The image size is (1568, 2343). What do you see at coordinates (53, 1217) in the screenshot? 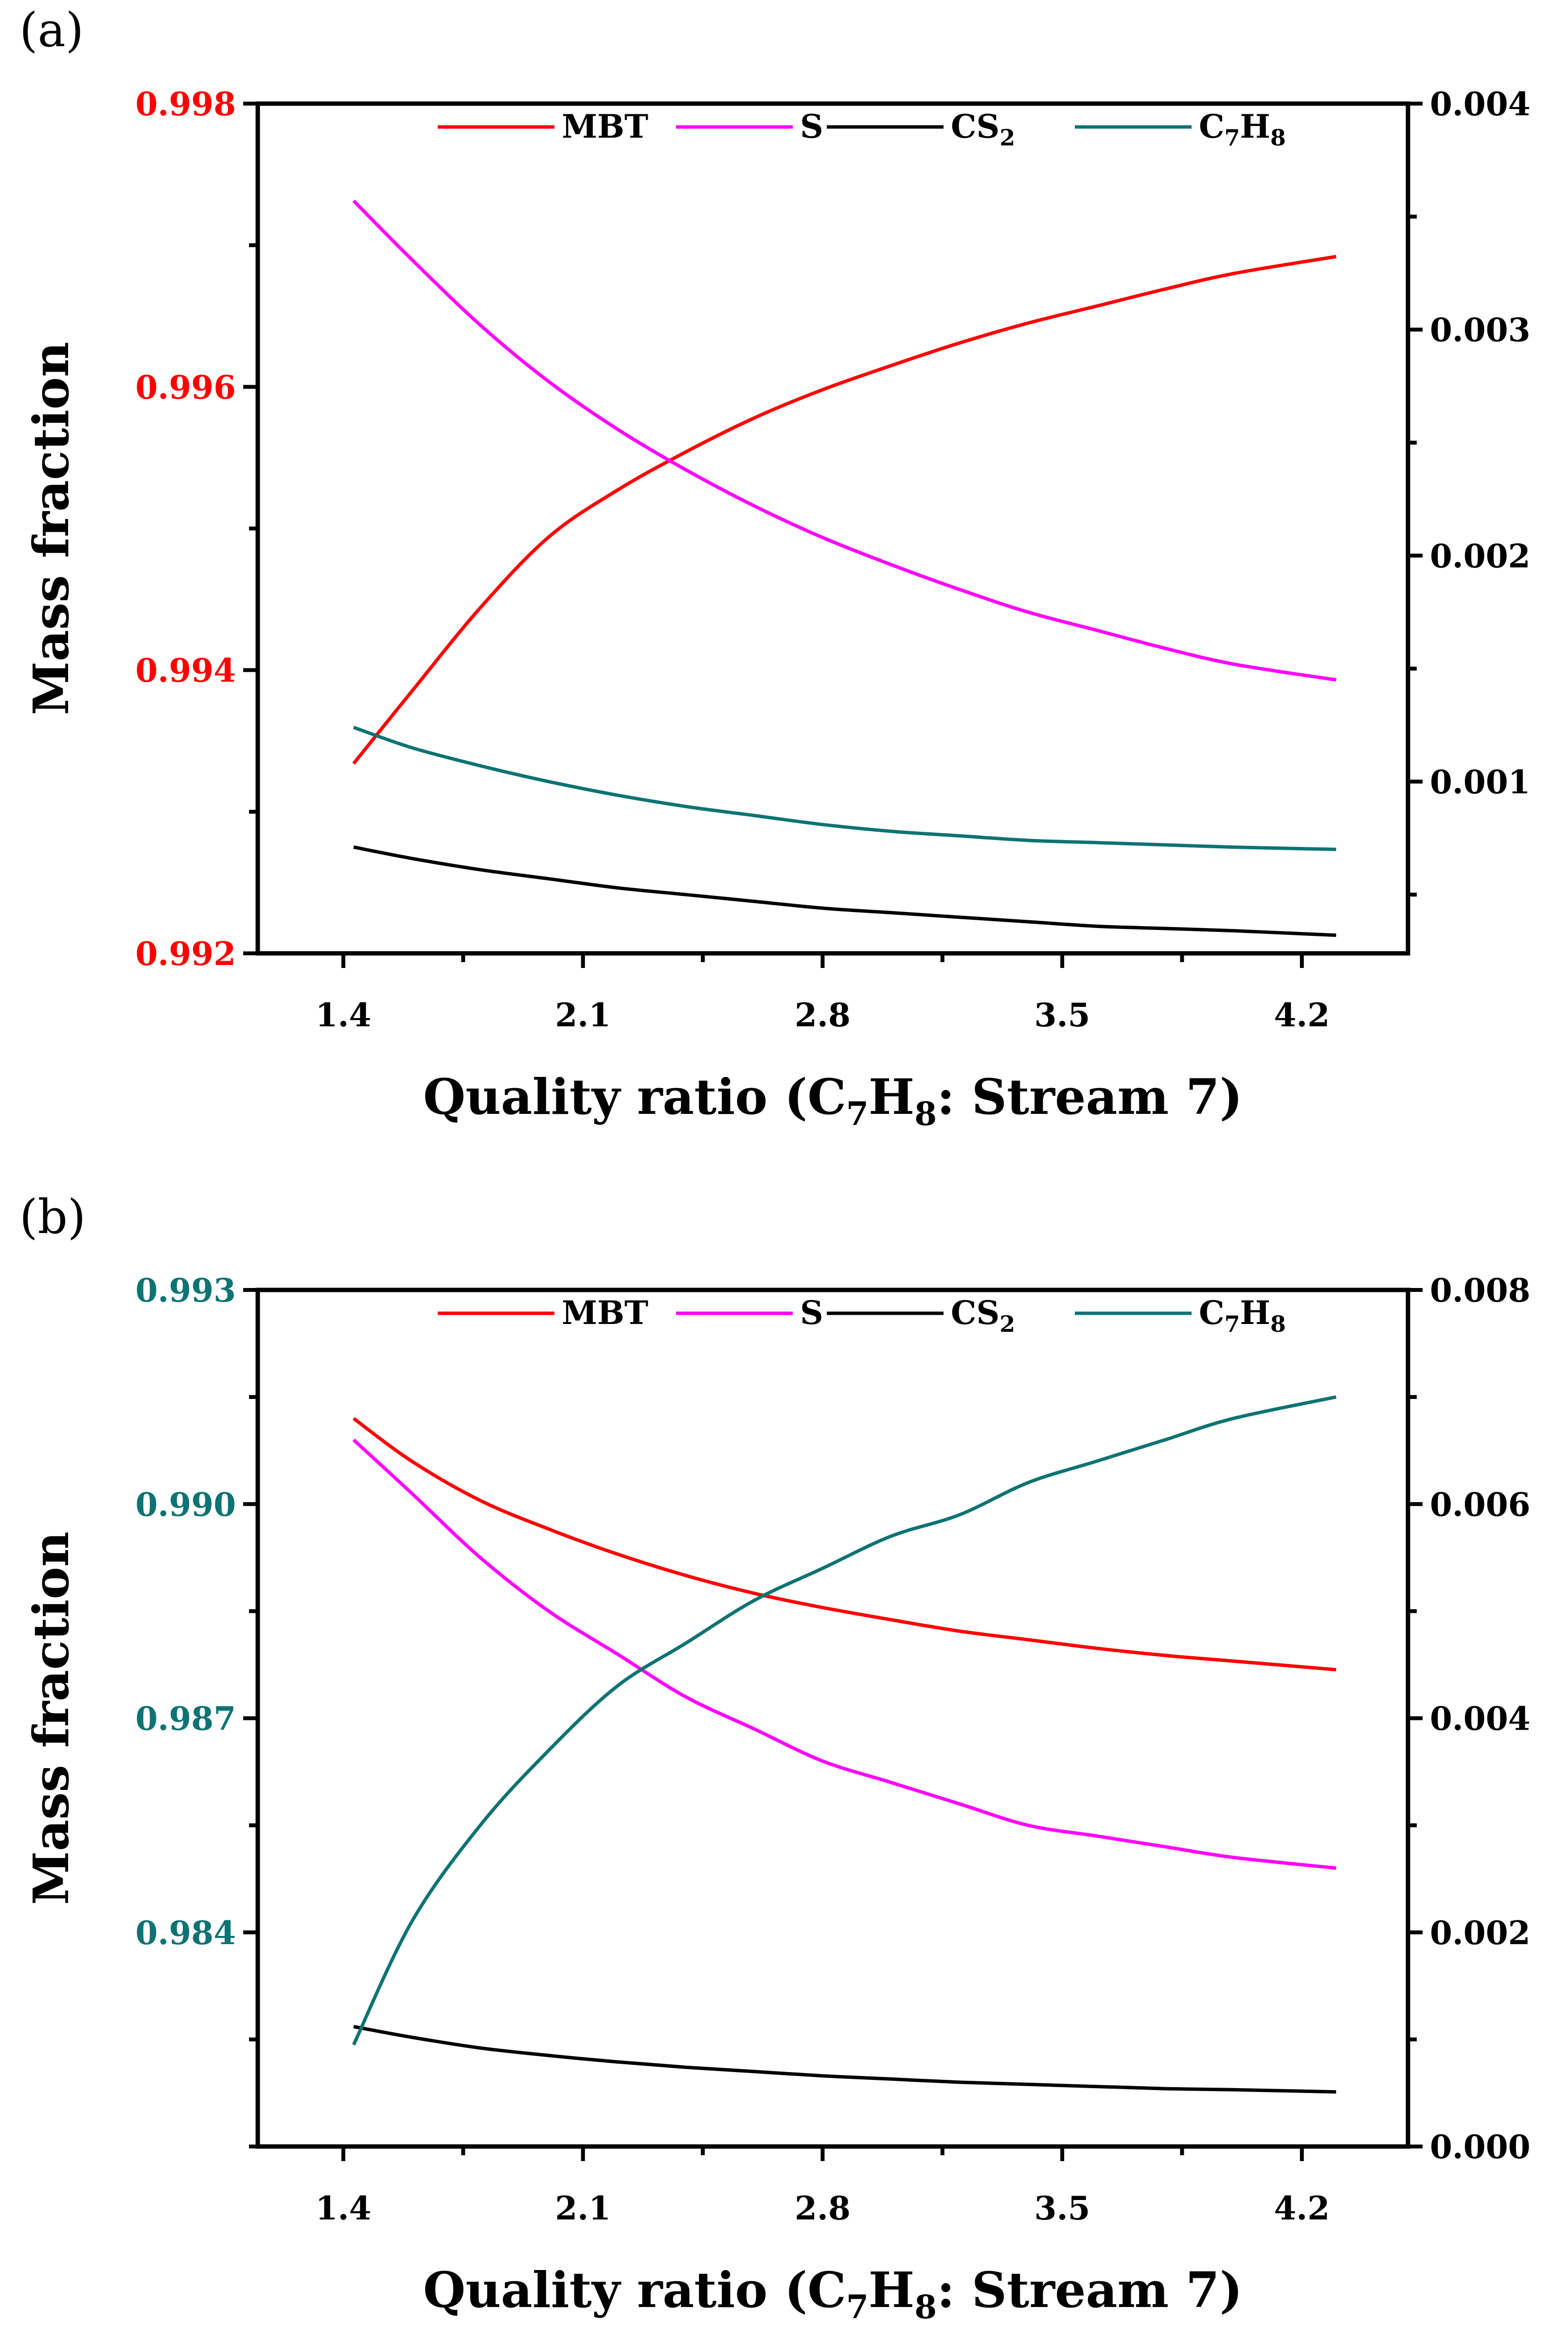
I see `panel-label: (b)` at bounding box center [53, 1217].